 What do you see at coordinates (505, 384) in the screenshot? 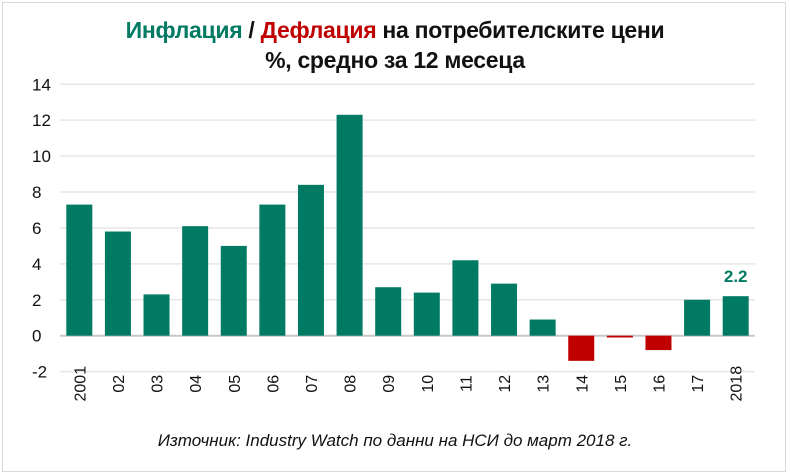
I see `x-tick-label: 12` at bounding box center [505, 384].